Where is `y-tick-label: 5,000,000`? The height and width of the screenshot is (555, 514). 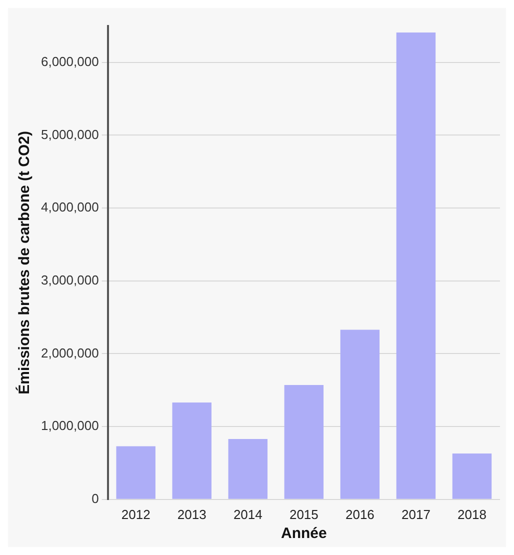
y-tick-label: 5,000,000 is located at coordinates (69, 134).